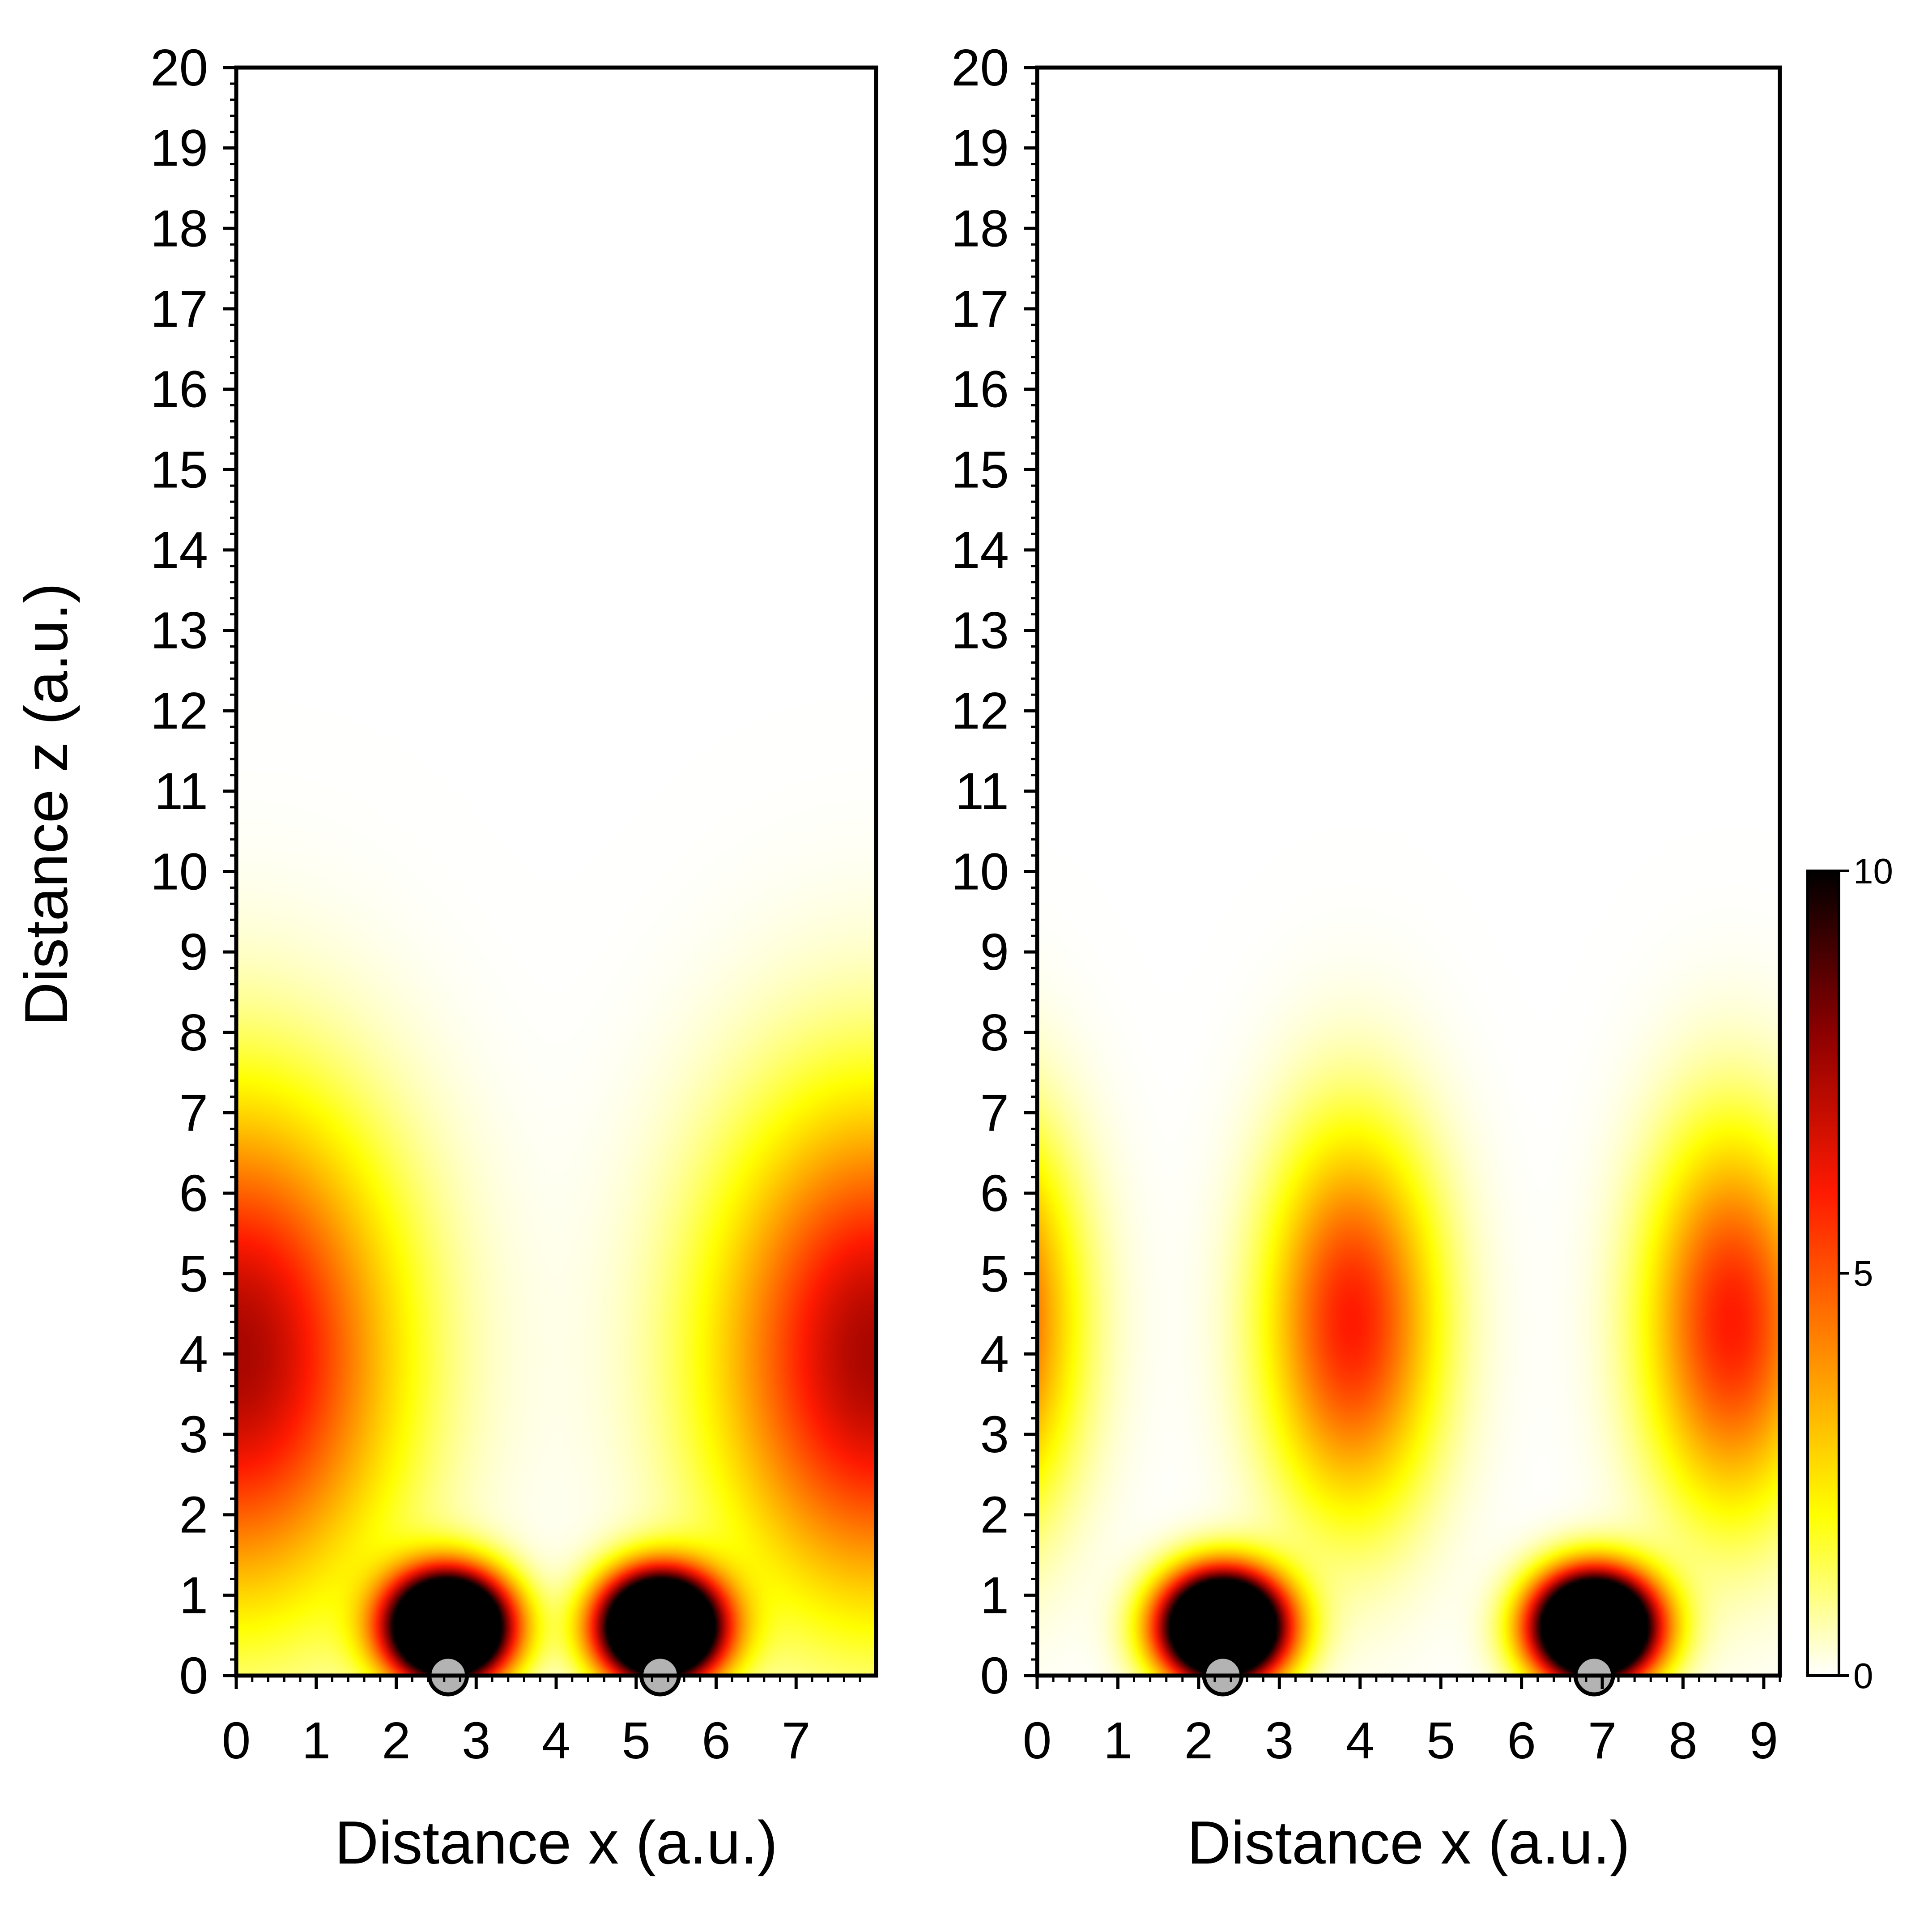  I want to click on y-axis-label: Distance z (a.u.), so click(46, 804).